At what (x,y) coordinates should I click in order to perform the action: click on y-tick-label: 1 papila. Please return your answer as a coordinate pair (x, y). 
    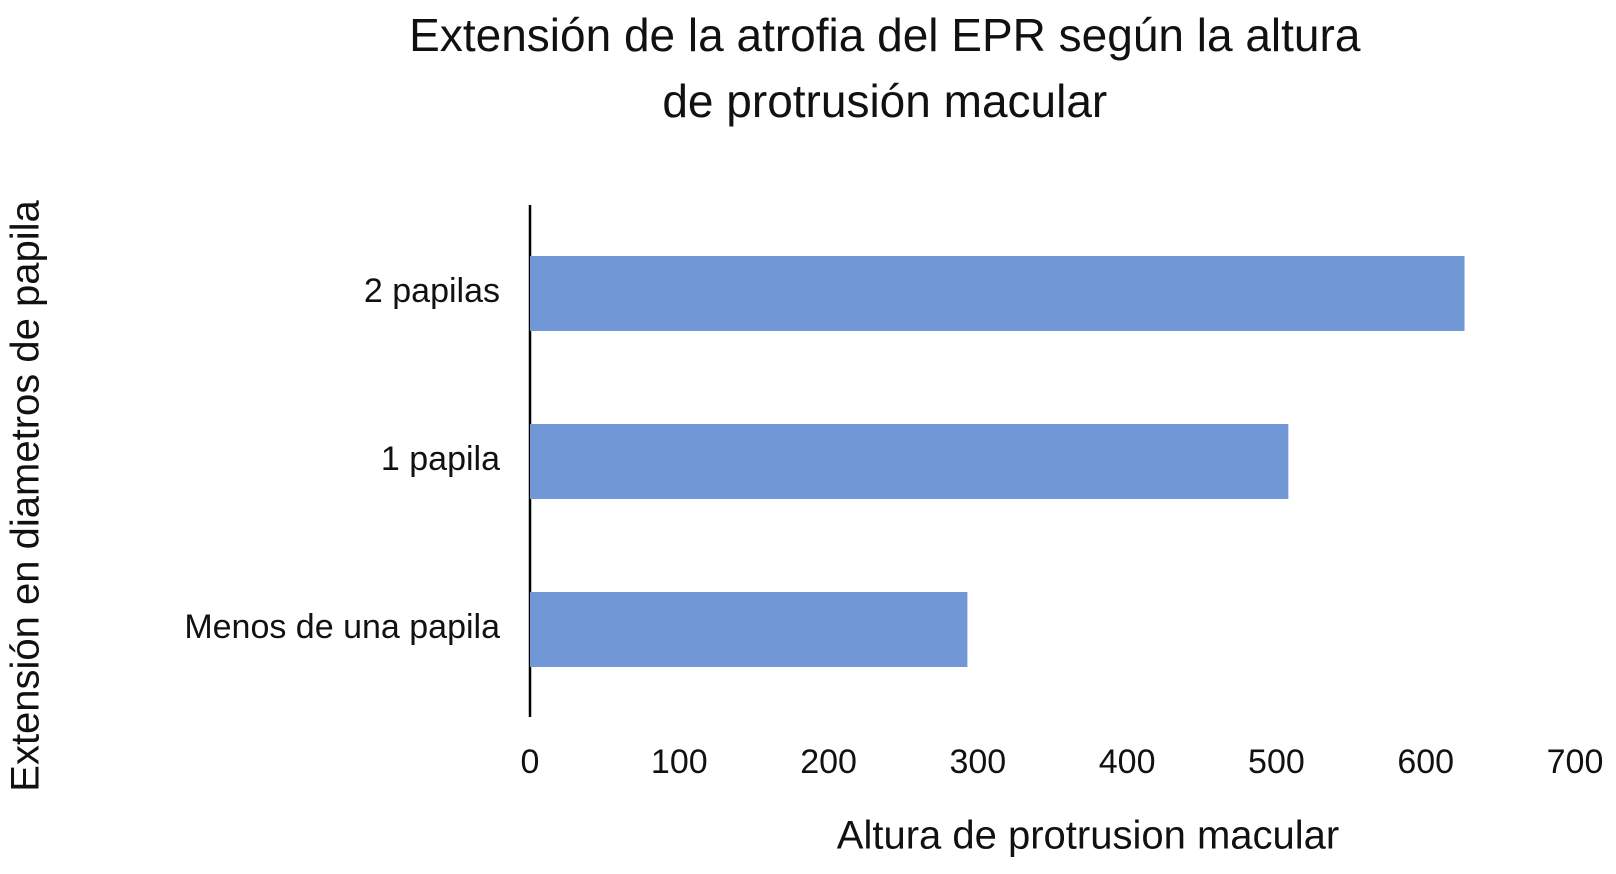
    Looking at the image, I should click on (440, 459).